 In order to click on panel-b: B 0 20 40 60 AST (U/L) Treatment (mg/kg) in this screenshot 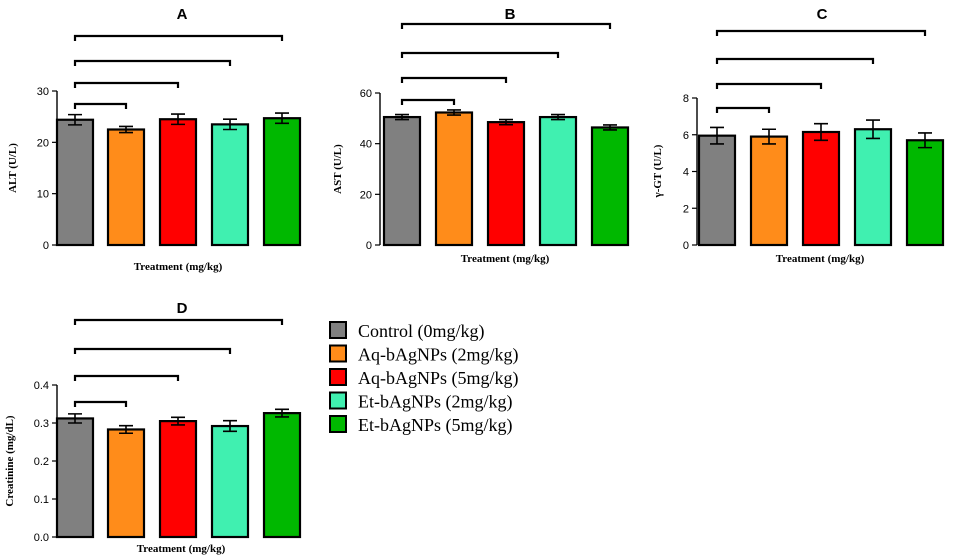, I will do `click(481, 135)`.